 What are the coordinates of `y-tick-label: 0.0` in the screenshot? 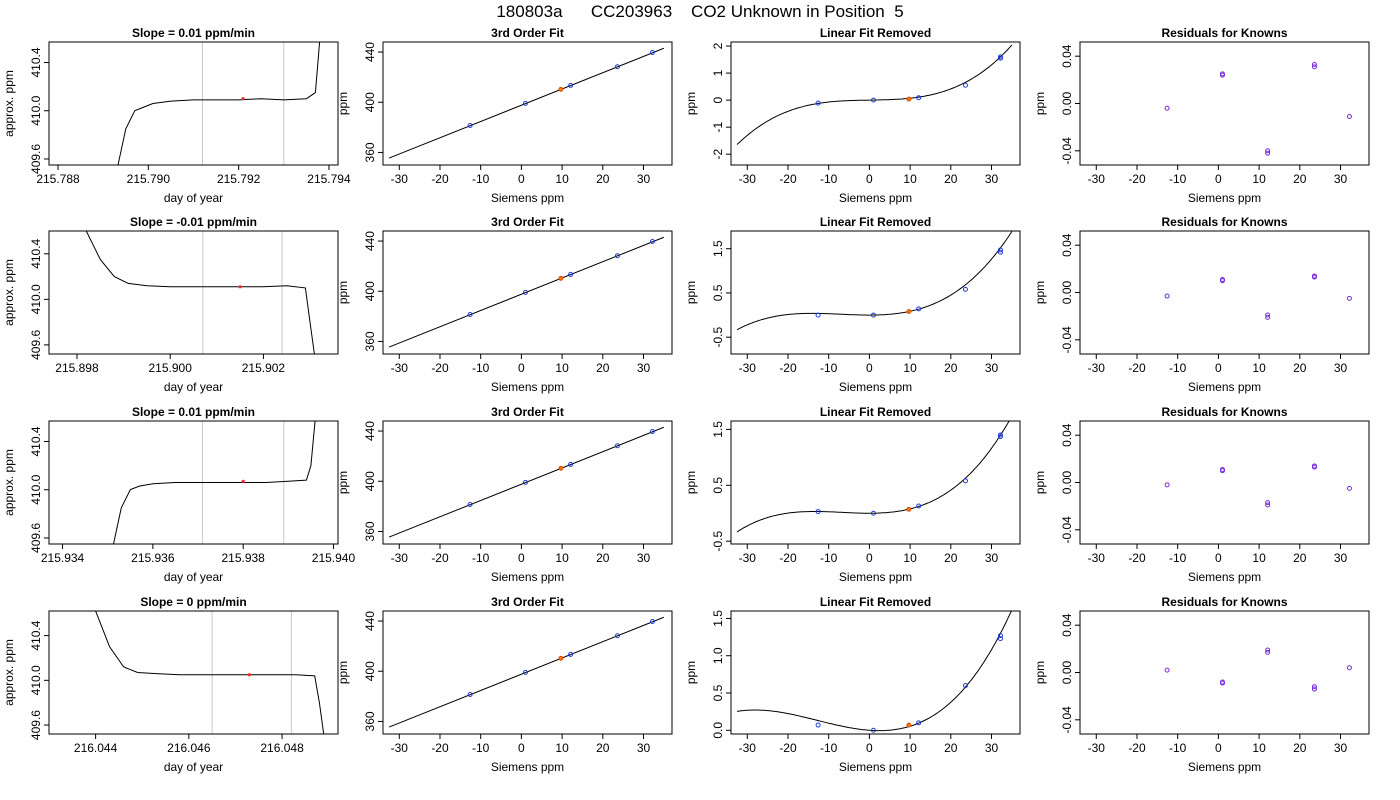 It's located at (718, 730).